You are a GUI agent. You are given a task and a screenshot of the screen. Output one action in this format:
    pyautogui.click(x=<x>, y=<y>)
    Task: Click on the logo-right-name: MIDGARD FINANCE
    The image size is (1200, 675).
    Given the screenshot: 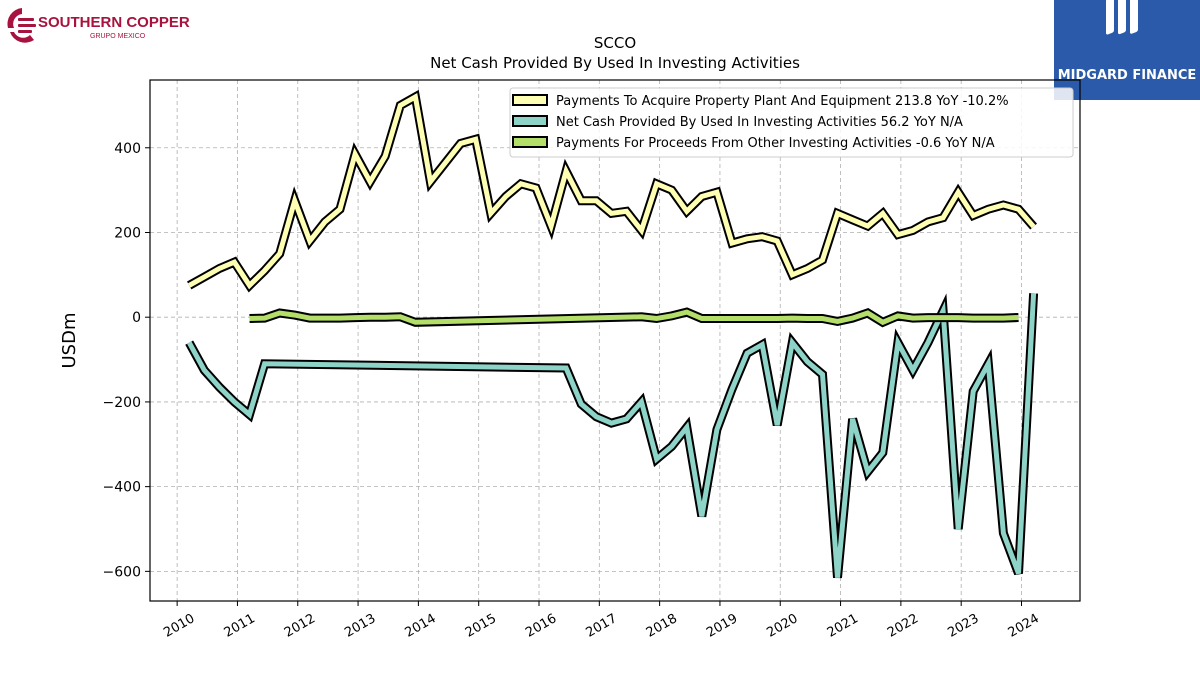 What is the action you would take?
    pyautogui.click(x=1127, y=75)
    